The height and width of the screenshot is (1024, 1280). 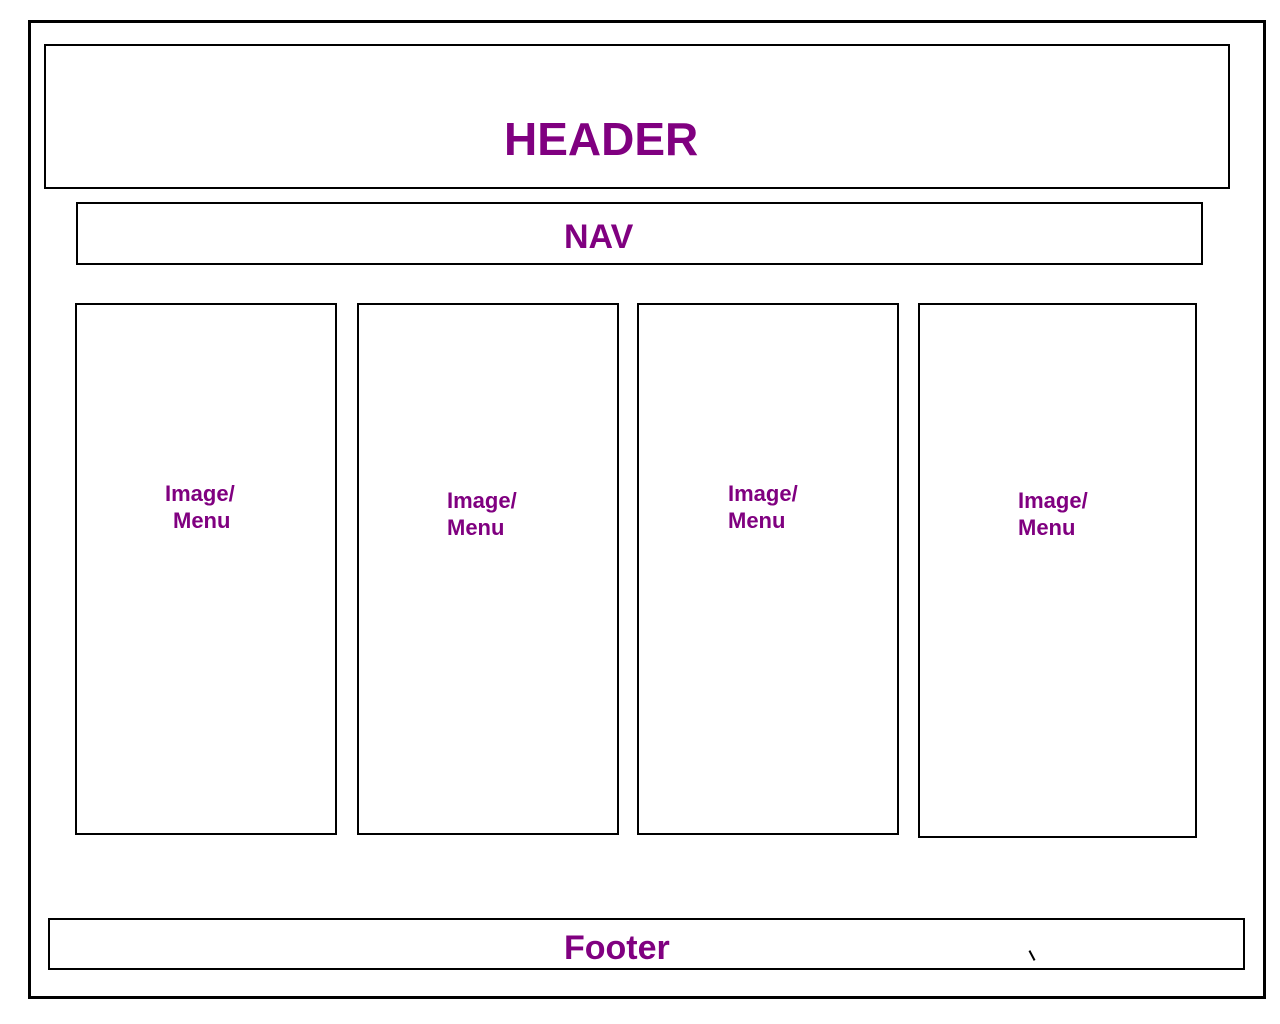 I want to click on image-menu-card-3-label: Image/ Menu, so click(x=763, y=507).